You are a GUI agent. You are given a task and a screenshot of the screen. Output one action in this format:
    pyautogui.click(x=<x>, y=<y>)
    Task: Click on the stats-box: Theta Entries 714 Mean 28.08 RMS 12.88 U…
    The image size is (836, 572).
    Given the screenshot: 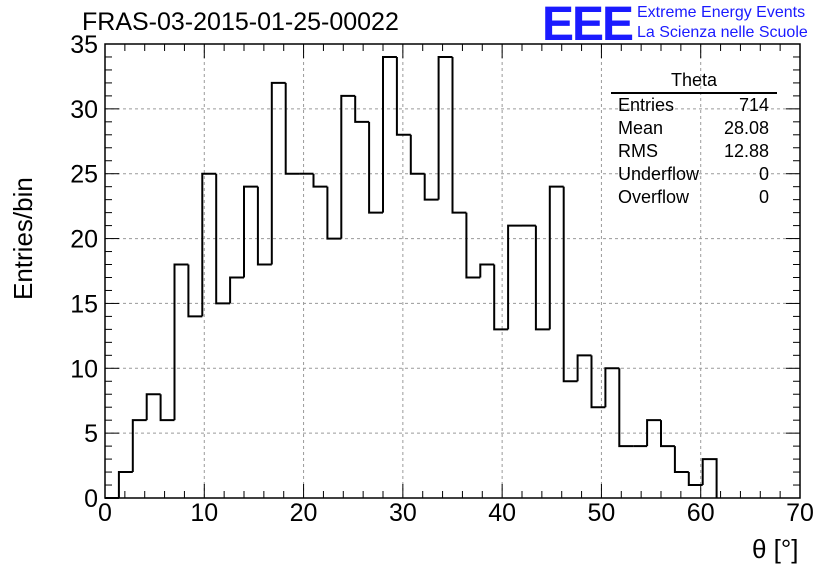 What is the action you would take?
    pyautogui.click(x=694, y=139)
    